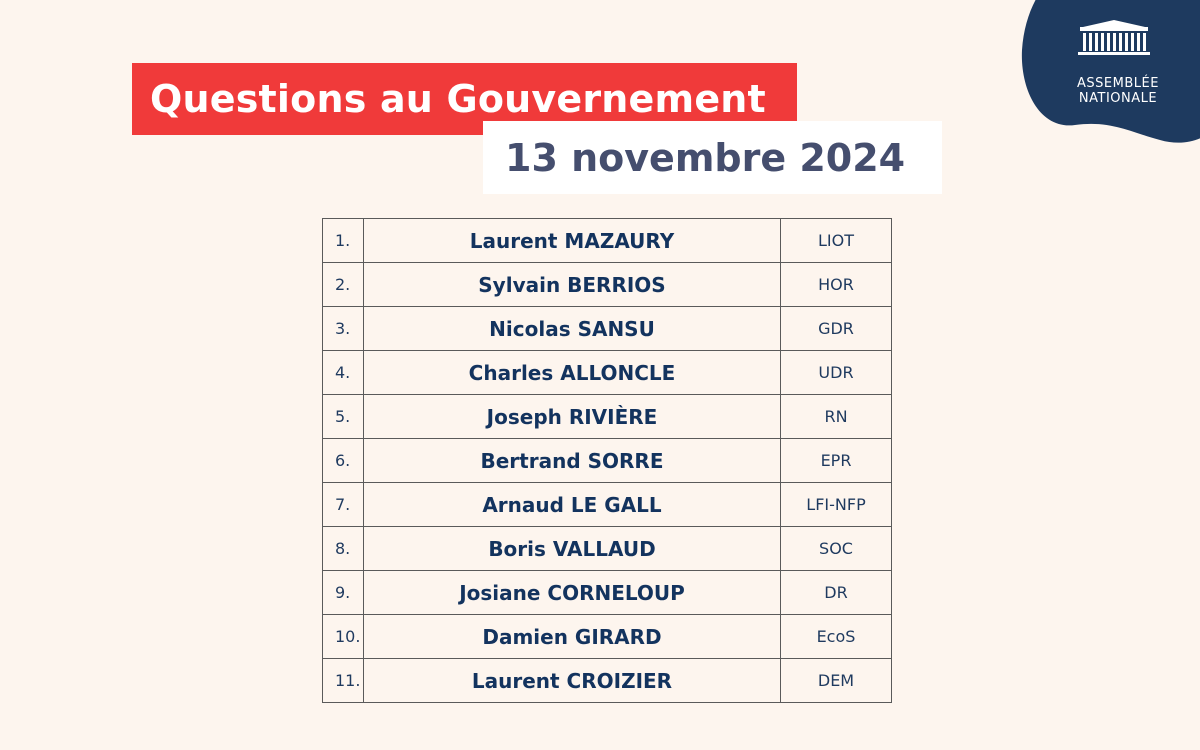  What do you see at coordinates (343, 460) in the screenshot?
I see `row-number: 6.` at bounding box center [343, 460].